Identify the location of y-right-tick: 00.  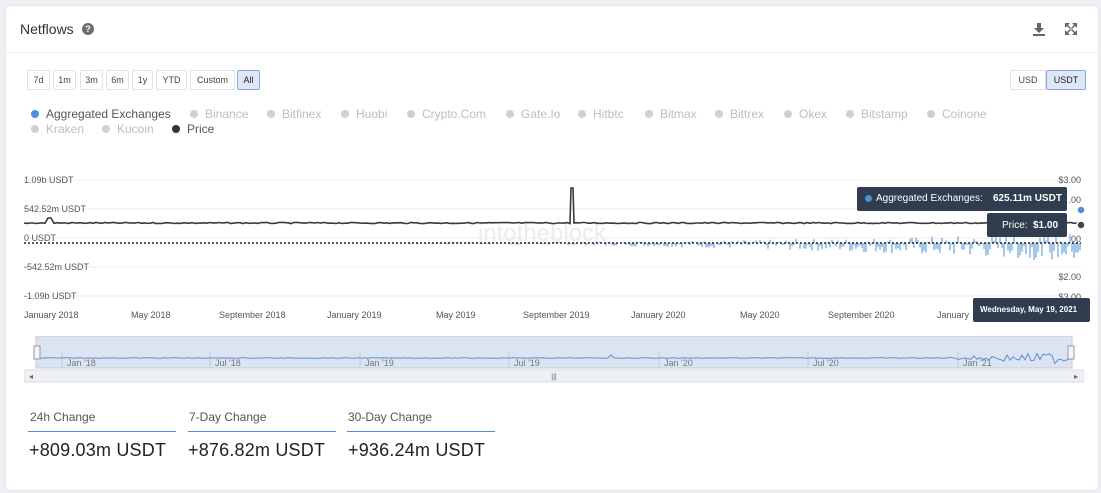
(1076, 239).